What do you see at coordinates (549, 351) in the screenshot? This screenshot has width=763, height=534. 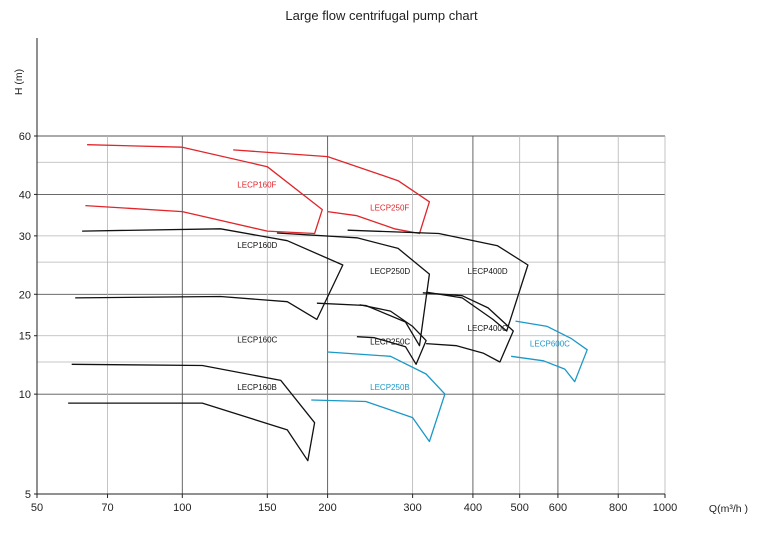 I see `curve-lecp600c` at bounding box center [549, 351].